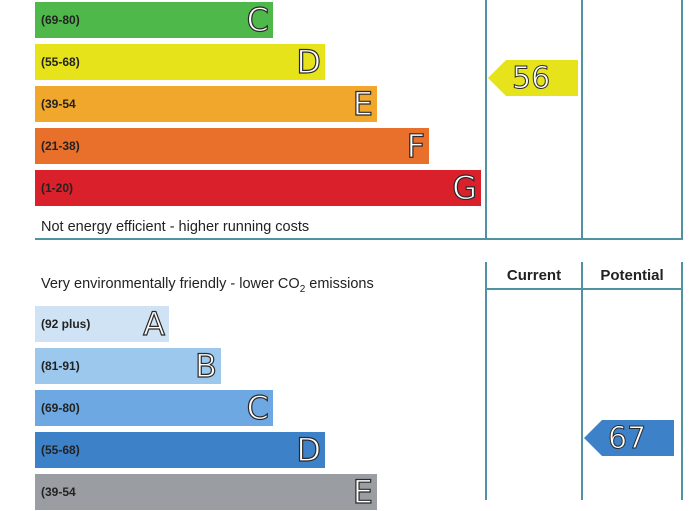  What do you see at coordinates (180, 450) in the screenshot?
I see `env-band-d: (55-68) D` at bounding box center [180, 450].